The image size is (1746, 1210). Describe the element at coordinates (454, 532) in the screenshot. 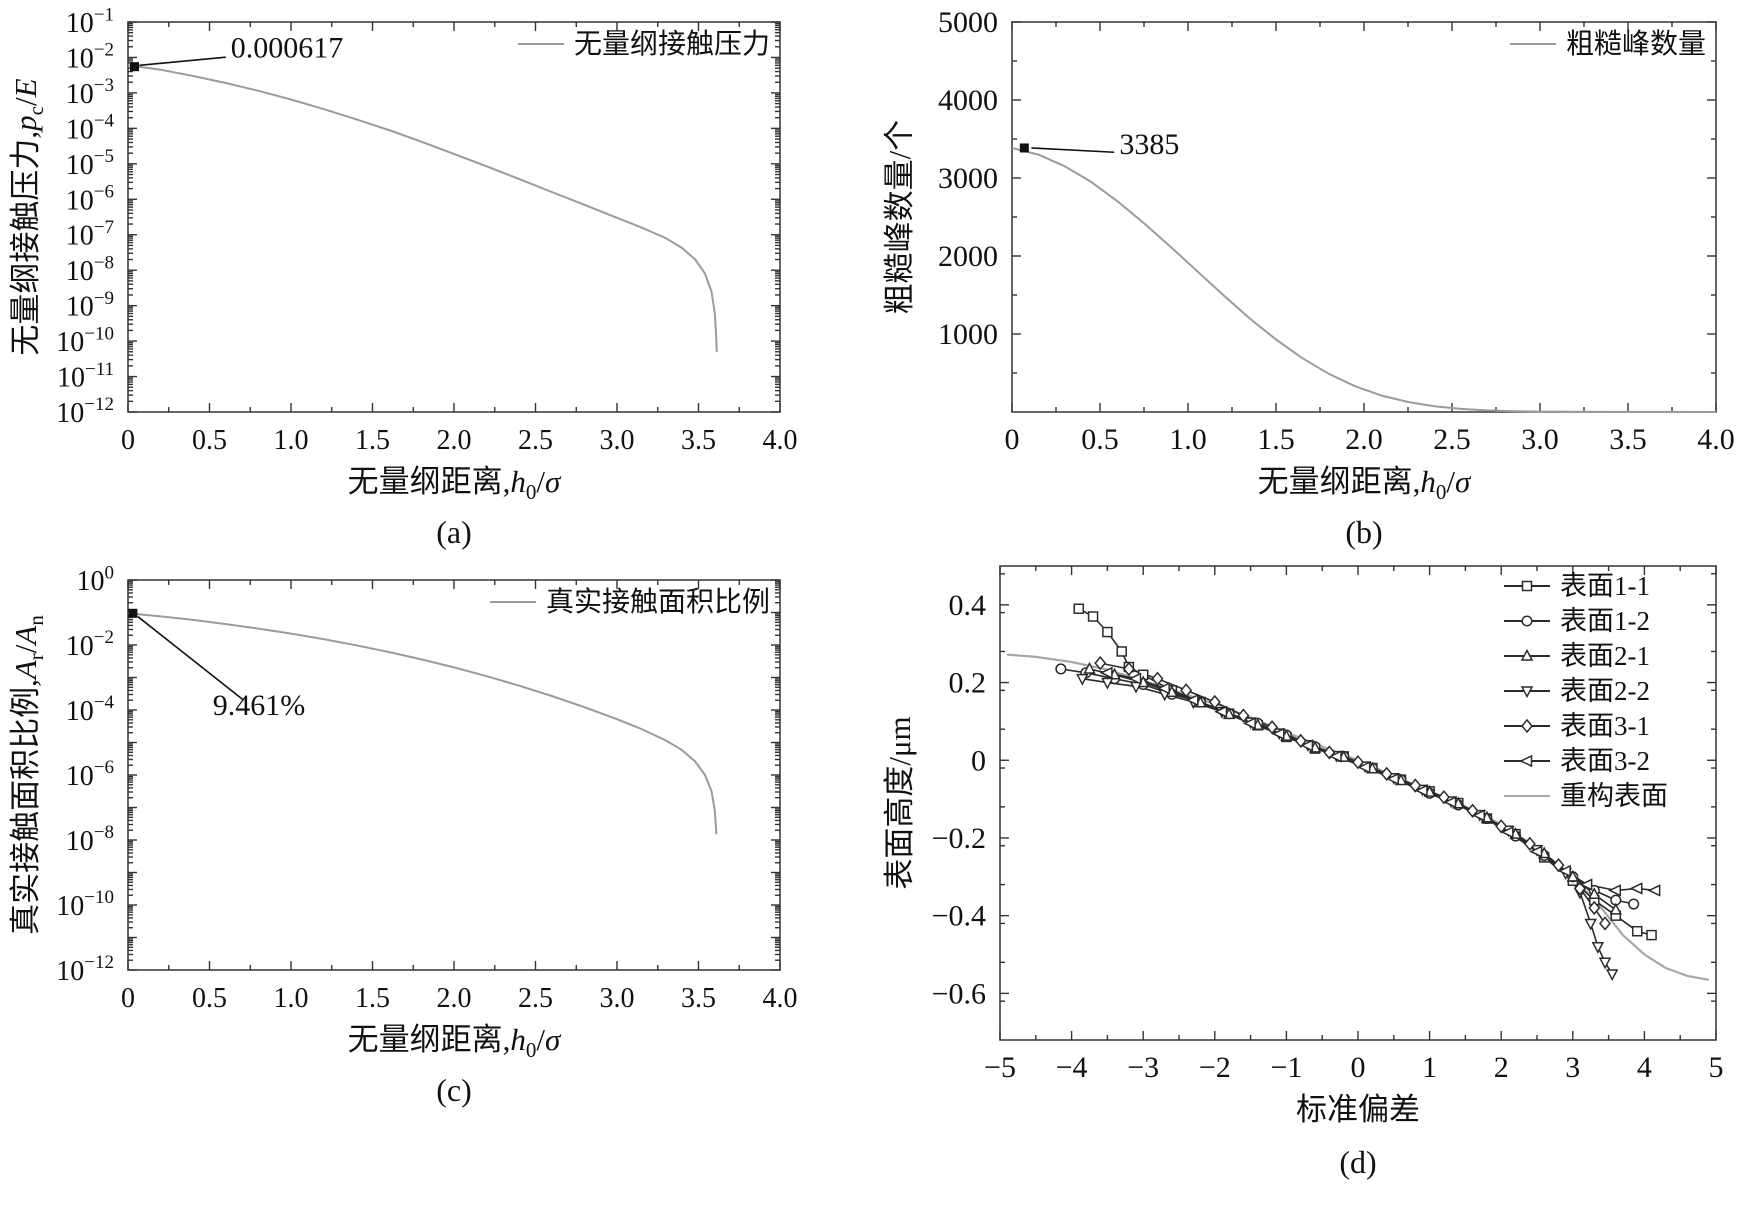

I see `caption-a: (a)` at that location.